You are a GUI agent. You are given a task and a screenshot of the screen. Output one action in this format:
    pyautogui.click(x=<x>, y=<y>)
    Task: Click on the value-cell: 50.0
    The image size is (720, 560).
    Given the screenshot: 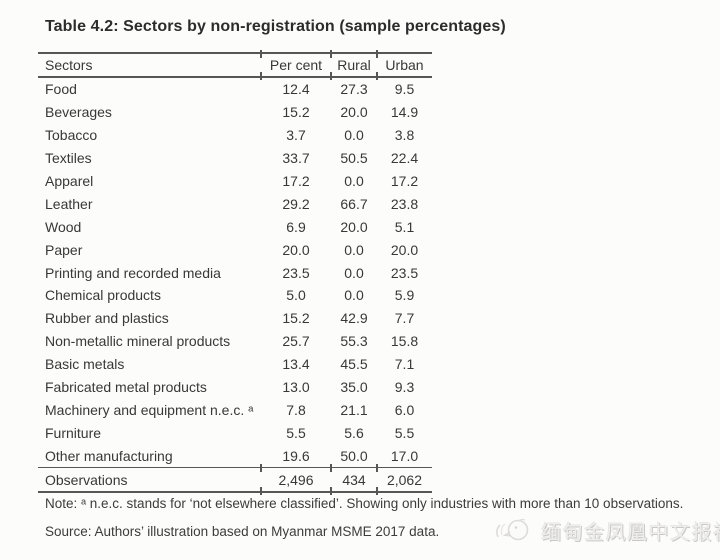 What is the action you would take?
    pyautogui.click(x=354, y=455)
    